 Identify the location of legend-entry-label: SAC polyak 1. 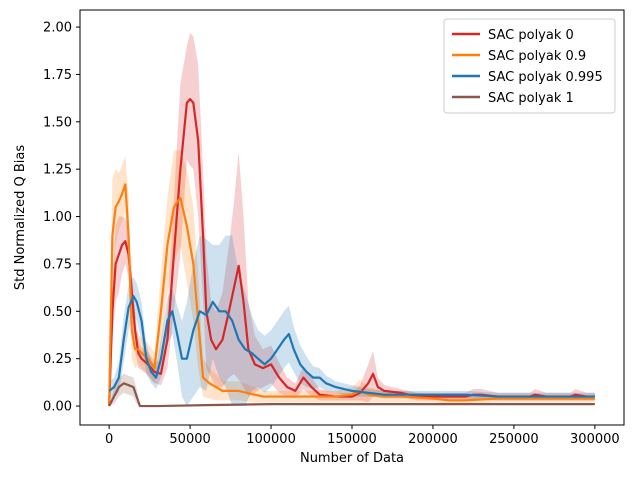
(531, 98).